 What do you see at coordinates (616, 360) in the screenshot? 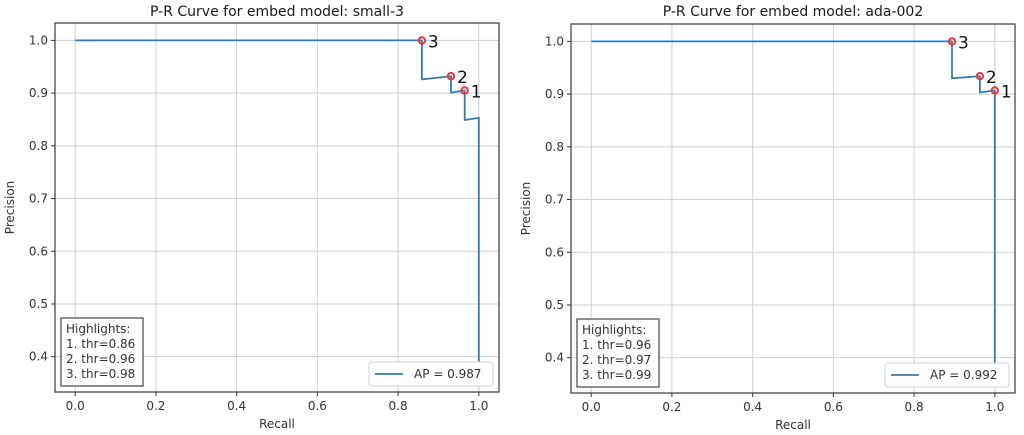
I see `highlight-threshold: 2. thr=0.97` at bounding box center [616, 360].